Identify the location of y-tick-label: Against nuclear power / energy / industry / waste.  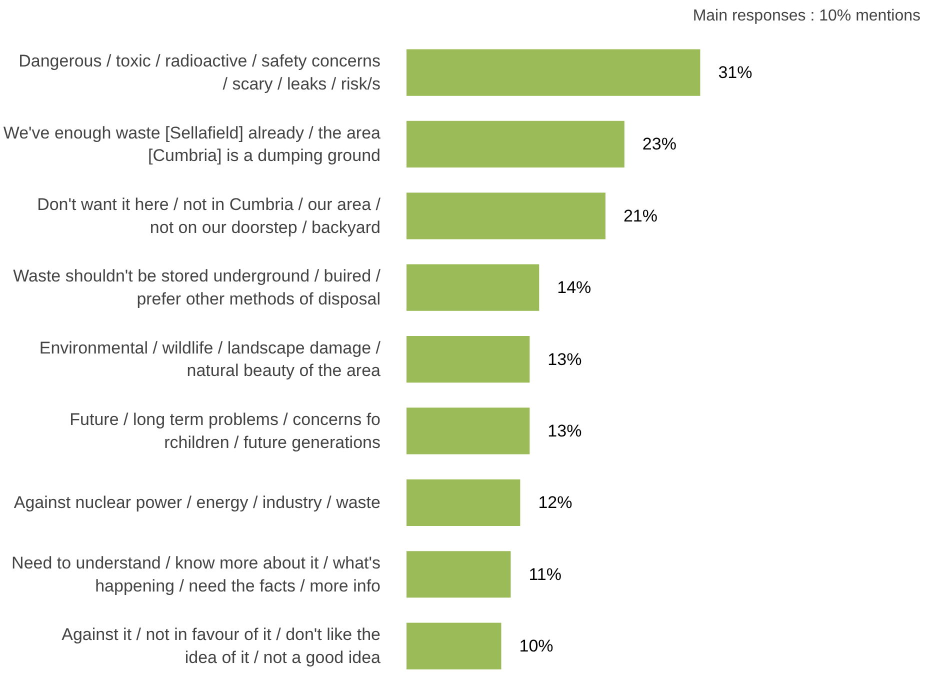
(197, 502).